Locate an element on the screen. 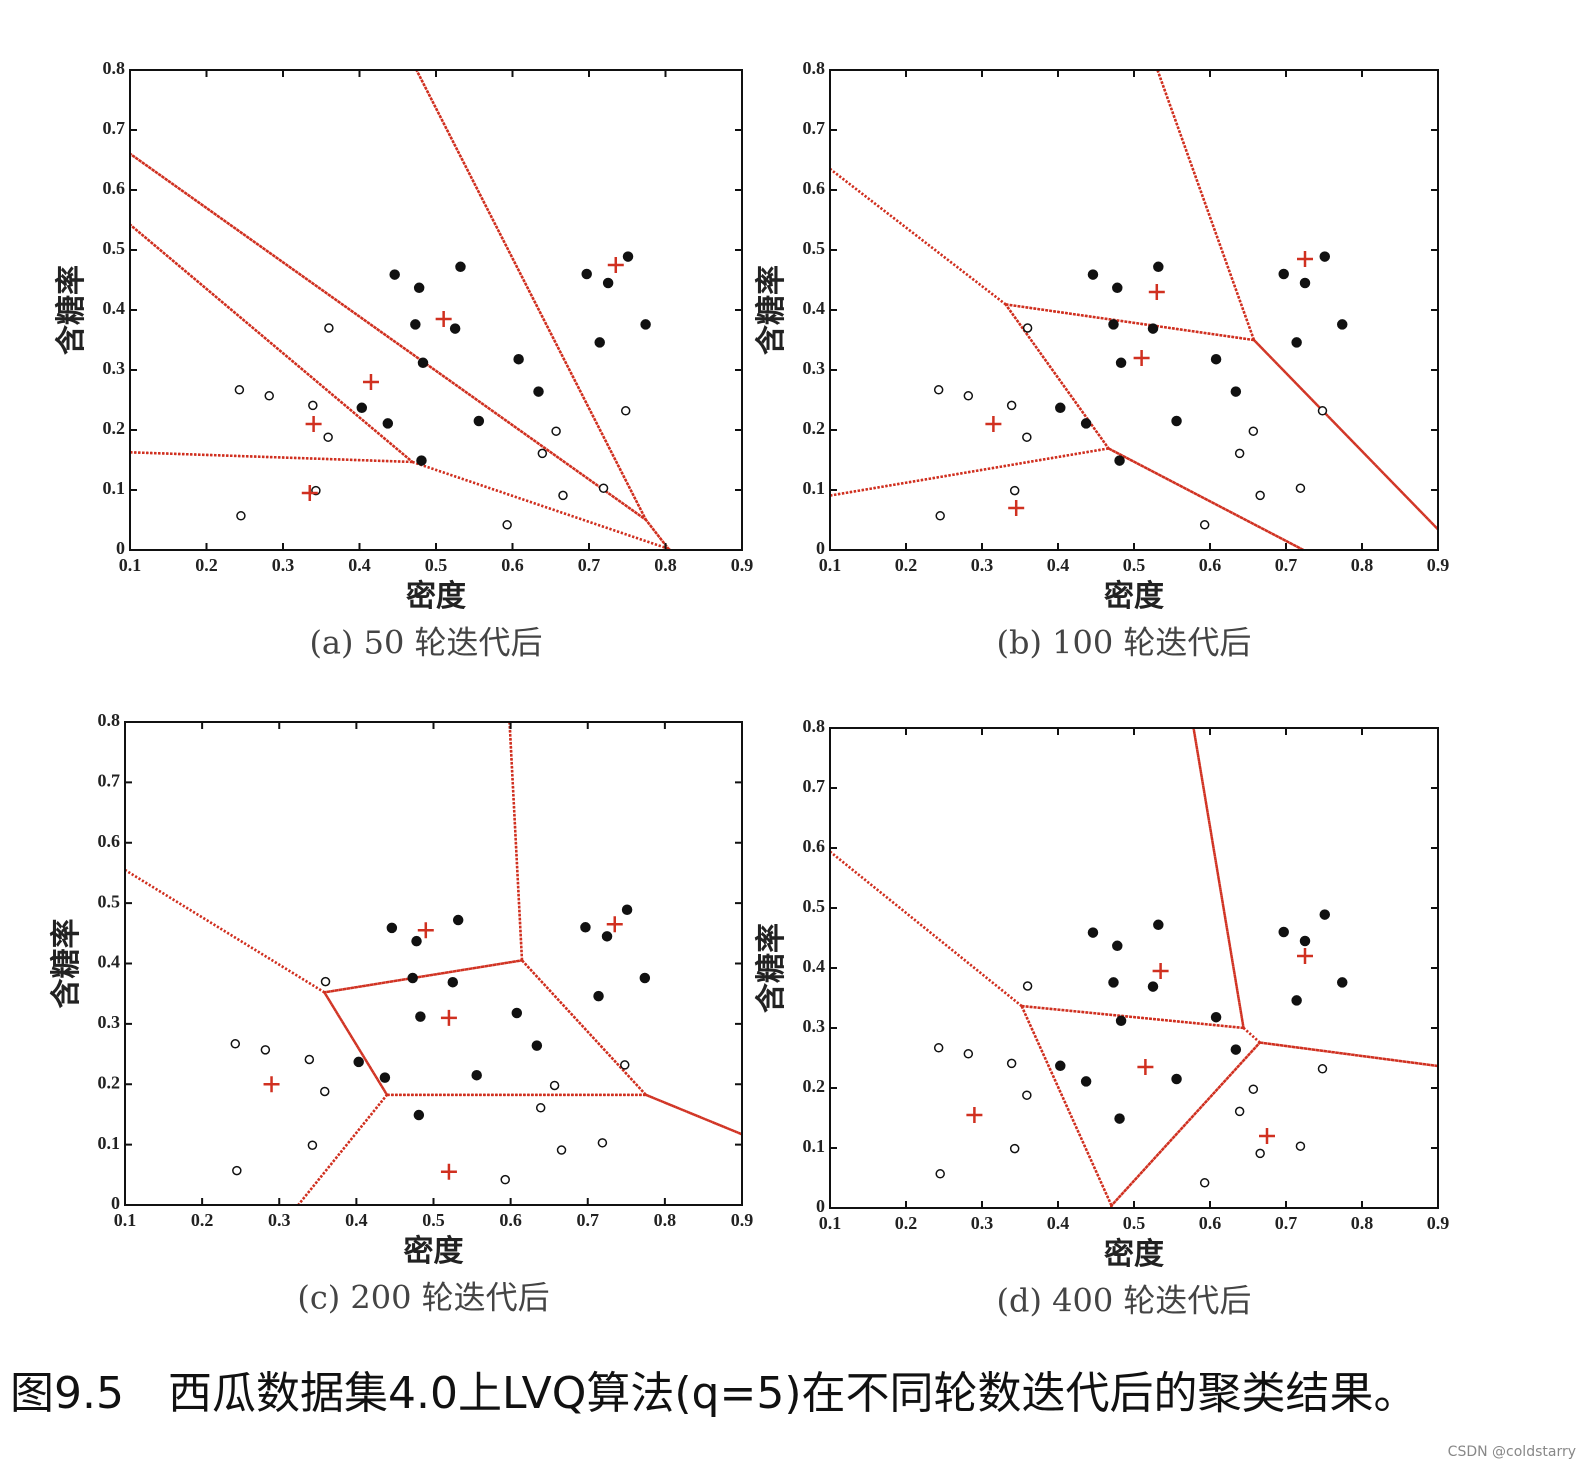  y-tick-label: 0 is located at coordinates (120, 548).